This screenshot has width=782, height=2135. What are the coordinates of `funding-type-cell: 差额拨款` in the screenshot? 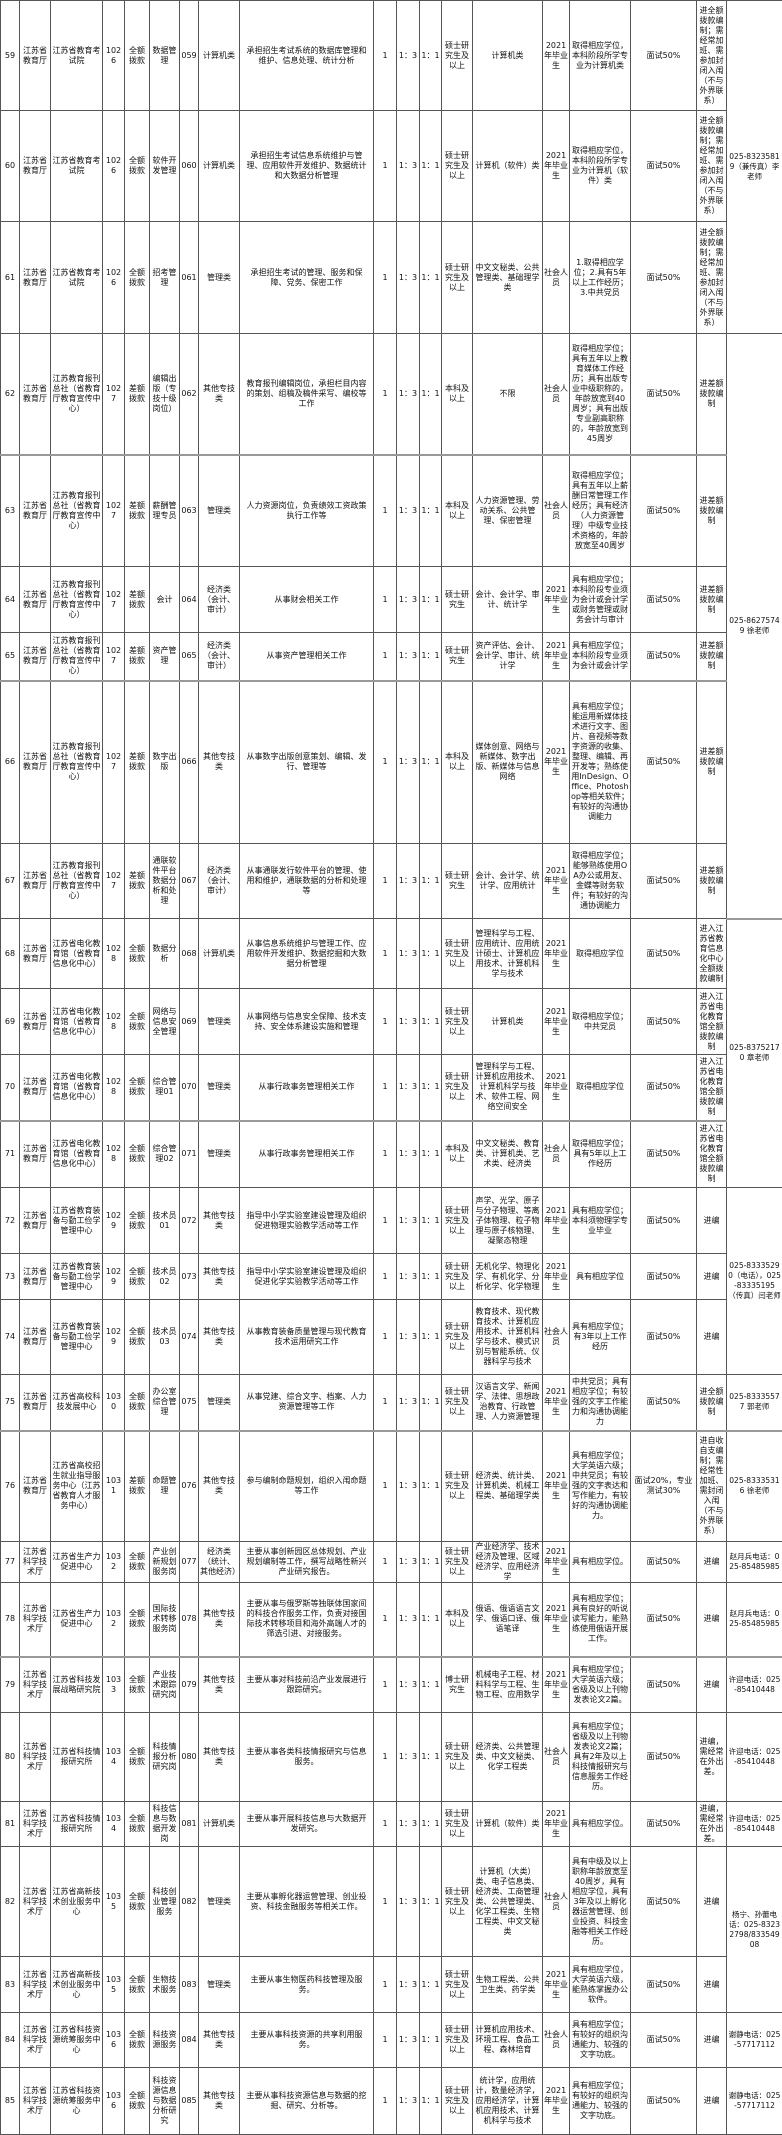 It's located at (137, 511).